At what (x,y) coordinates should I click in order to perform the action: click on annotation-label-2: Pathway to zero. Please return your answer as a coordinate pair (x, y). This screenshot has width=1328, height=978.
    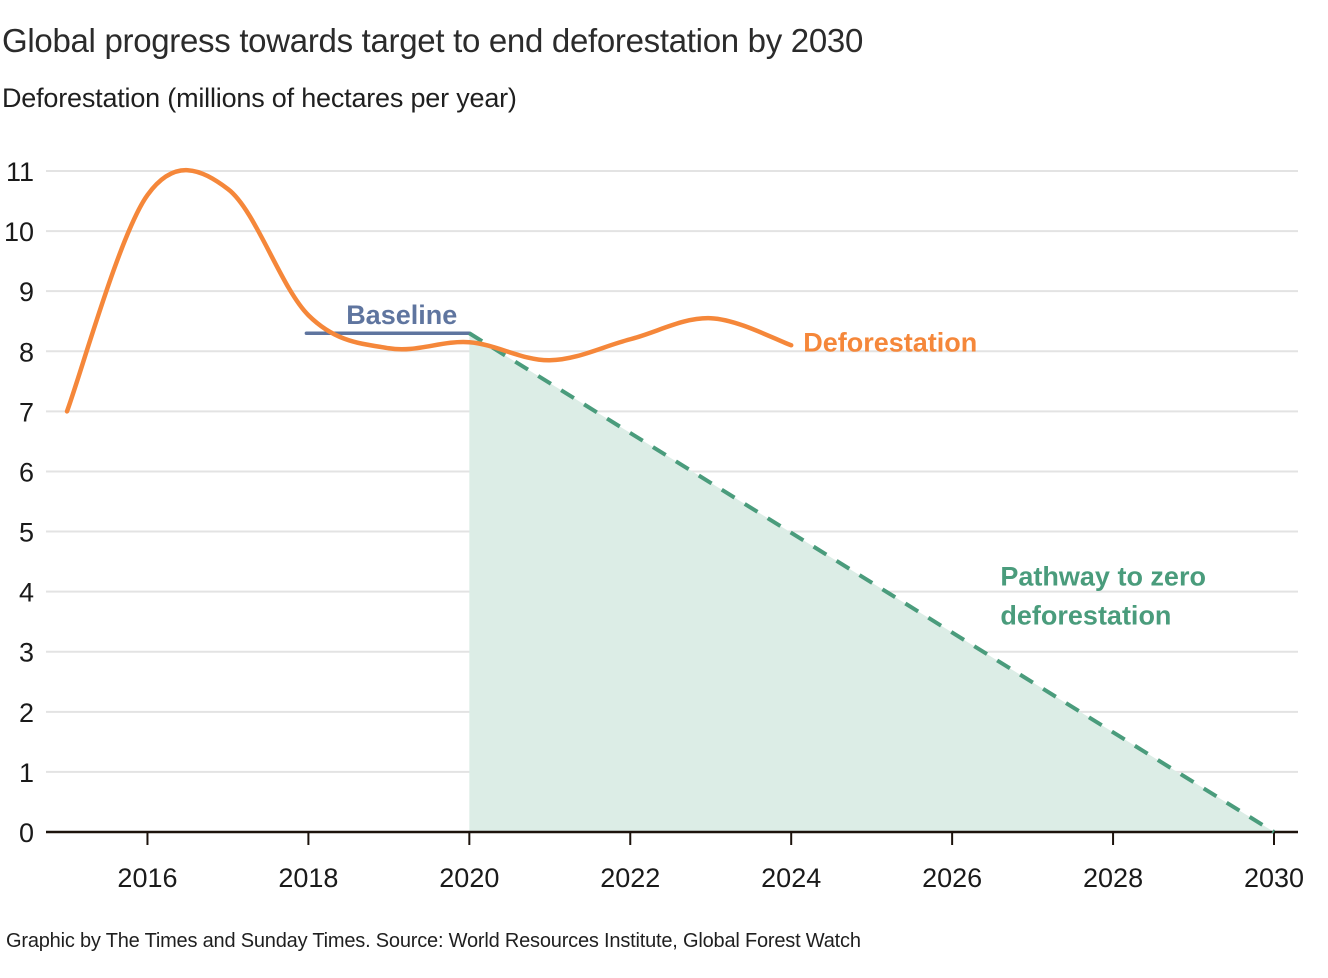
    Looking at the image, I should click on (1103, 577).